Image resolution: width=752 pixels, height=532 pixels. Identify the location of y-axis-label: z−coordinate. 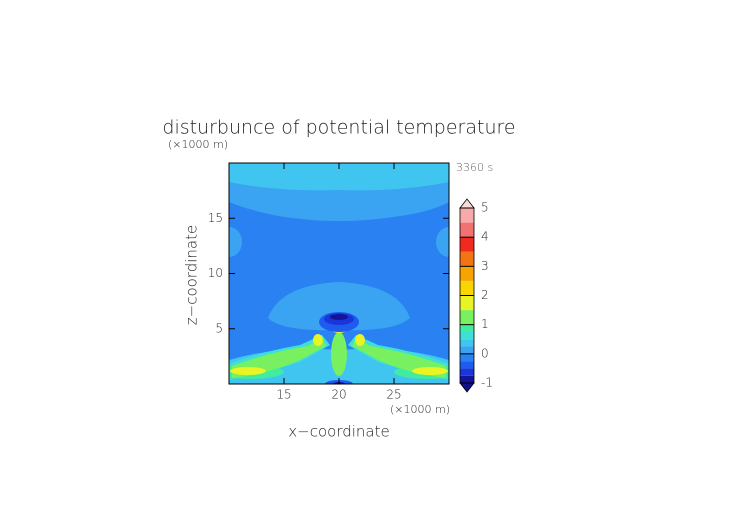
(192, 275).